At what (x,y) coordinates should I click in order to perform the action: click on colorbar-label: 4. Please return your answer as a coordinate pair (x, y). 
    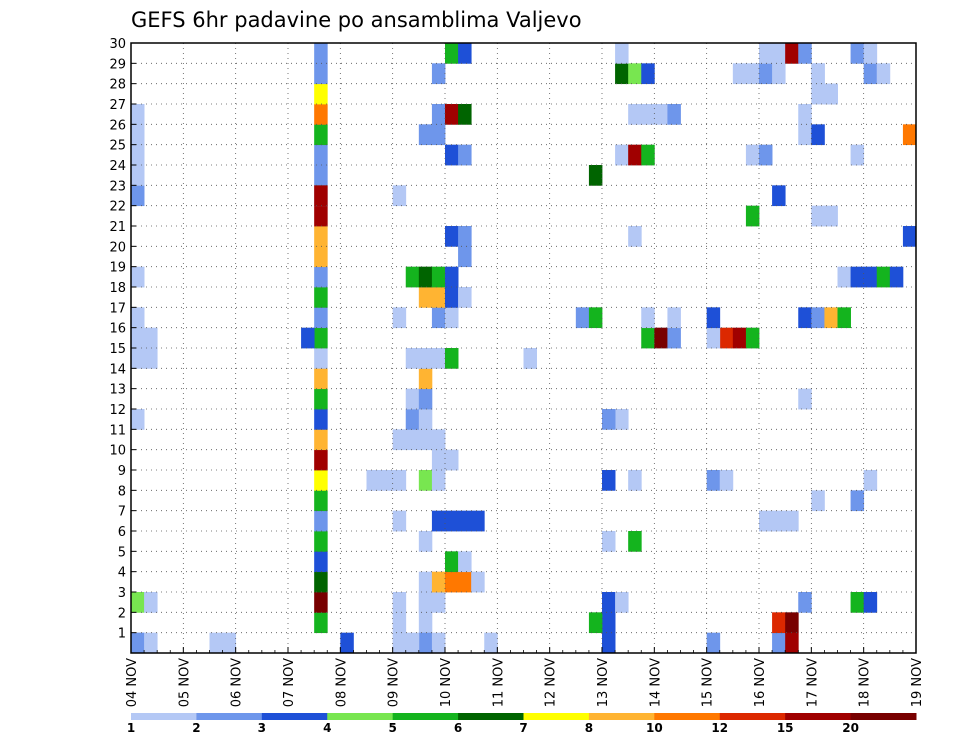
    Looking at the image, I should click on (327, 728).